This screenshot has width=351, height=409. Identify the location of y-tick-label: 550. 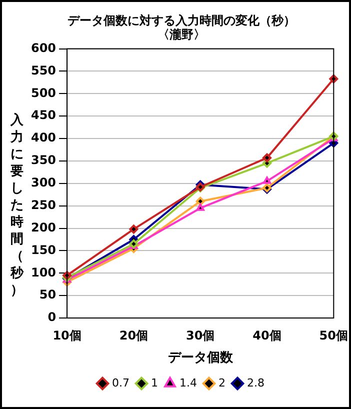
(43, 70).